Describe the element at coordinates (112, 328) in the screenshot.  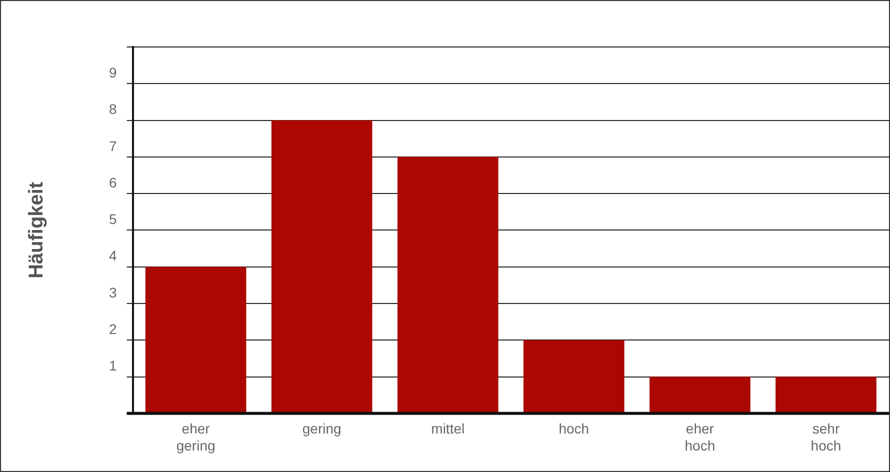
I see `y-tick-label: 2` at that location.